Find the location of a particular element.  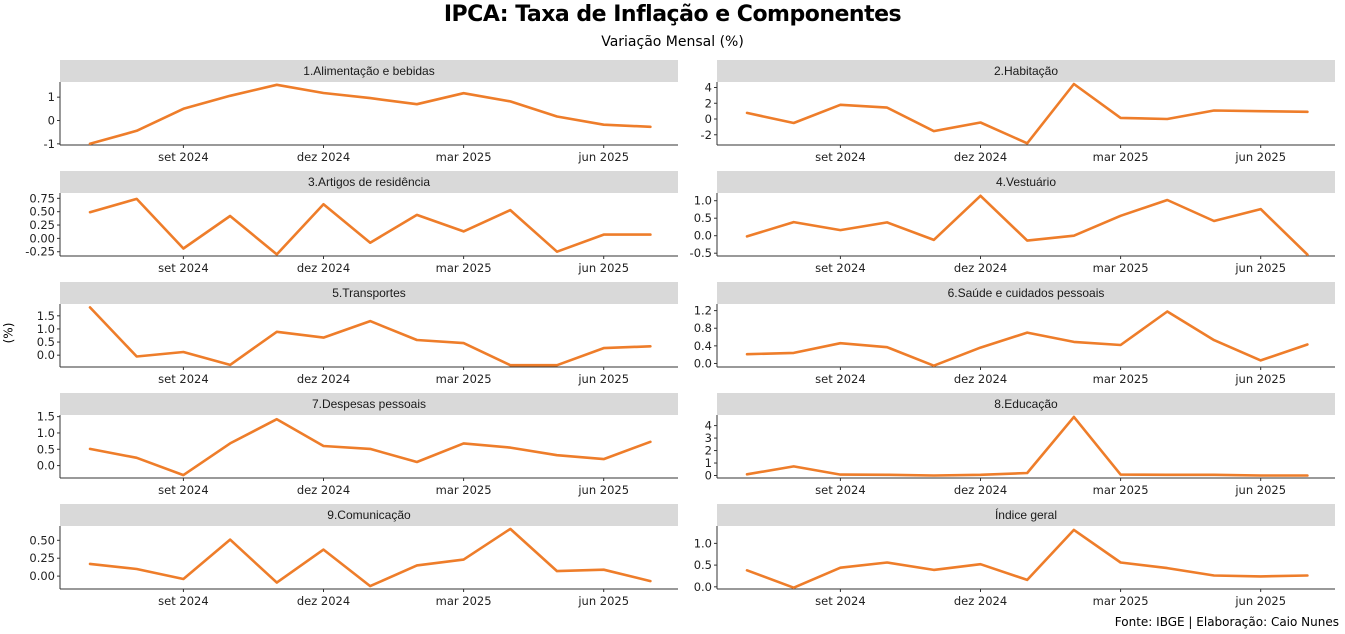

y-tick-label: 0.25 is located at coordinates (42, 225).